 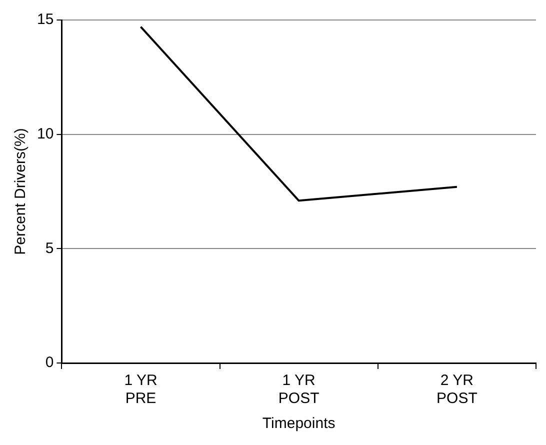 What do you see at coordinates (299, 423) in the screenshot?
I see `x-axis-title: Timepoints` at bounding box center [299, 423].